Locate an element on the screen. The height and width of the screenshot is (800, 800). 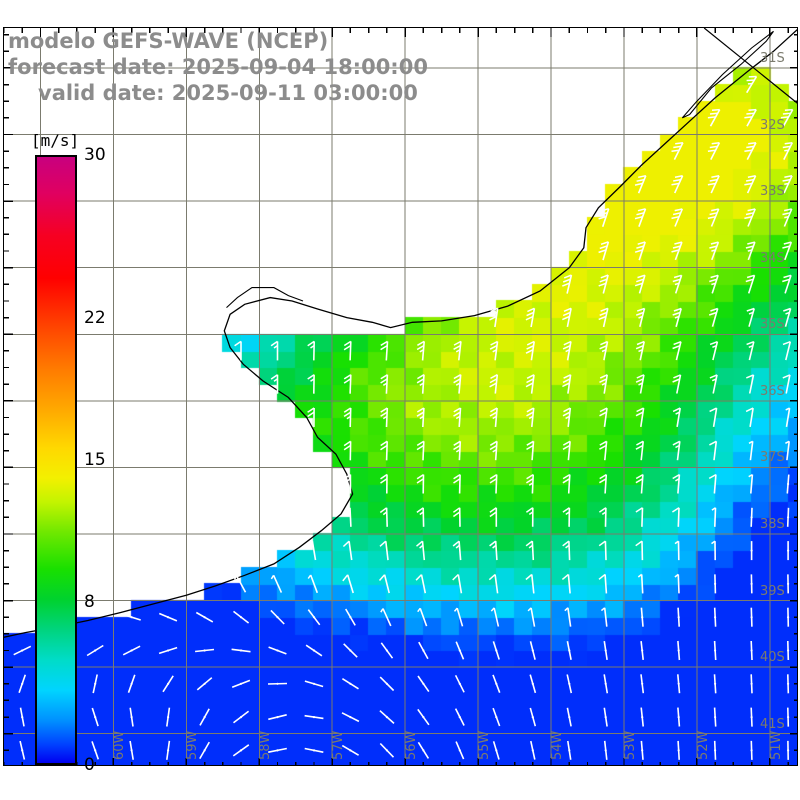
colorbar-tick-0: 0 is located at coordinates (89, 765).